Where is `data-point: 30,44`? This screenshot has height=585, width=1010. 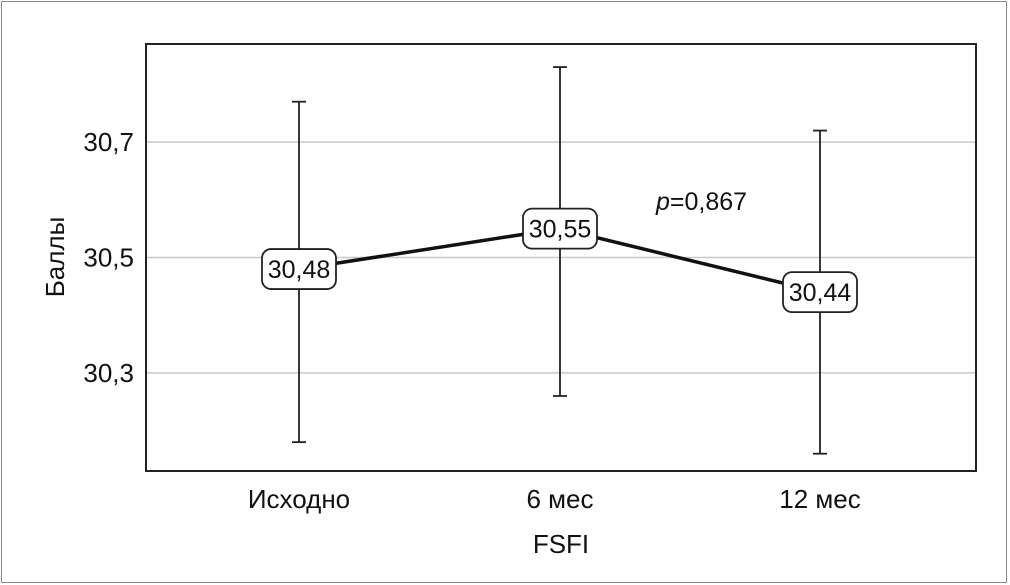
data-point: 30,44 is located at coordinates (820, 292).